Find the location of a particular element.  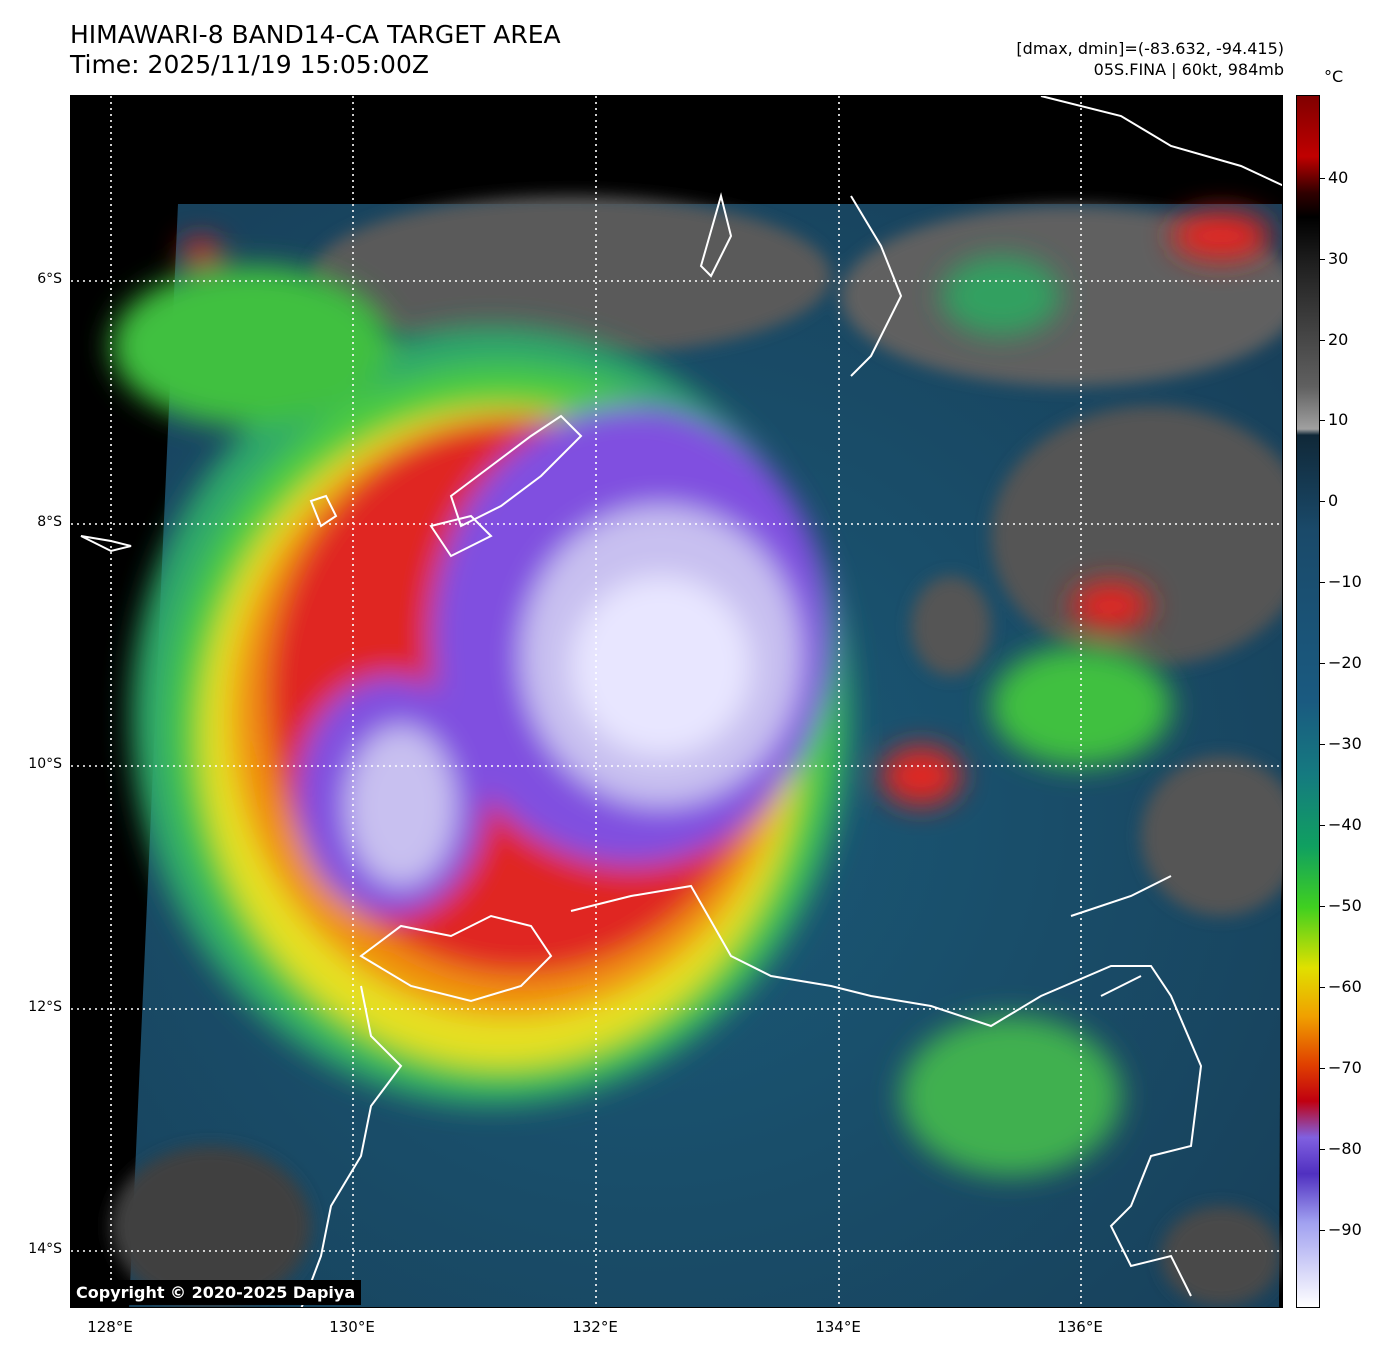

lon-label-128e: 128°E is located at coordinates (110, 1327).